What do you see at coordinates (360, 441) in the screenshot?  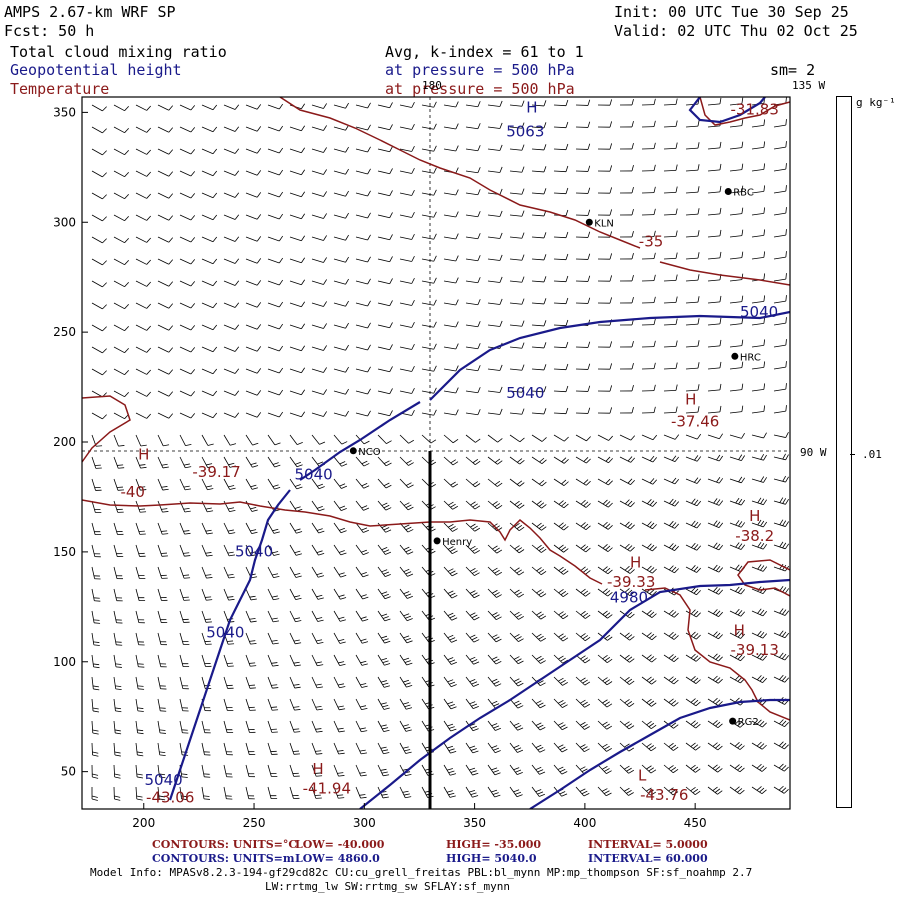 I see `height-contour-5040-center` at bounding box center [360, 441].